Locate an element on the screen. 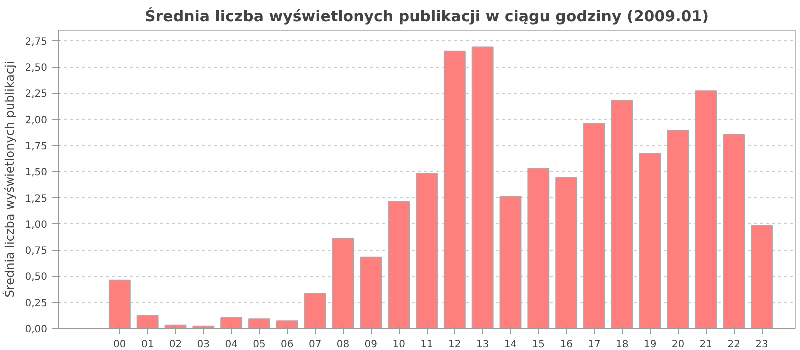  y-tick-label: 1,25 is located at coordinates (36, 199).